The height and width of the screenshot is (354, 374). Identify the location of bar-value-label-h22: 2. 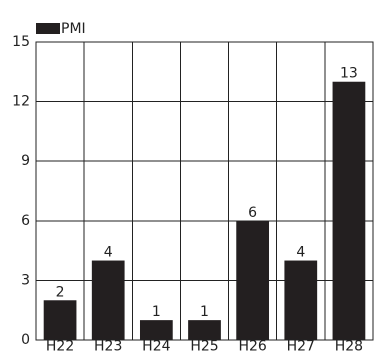
(60, 292).